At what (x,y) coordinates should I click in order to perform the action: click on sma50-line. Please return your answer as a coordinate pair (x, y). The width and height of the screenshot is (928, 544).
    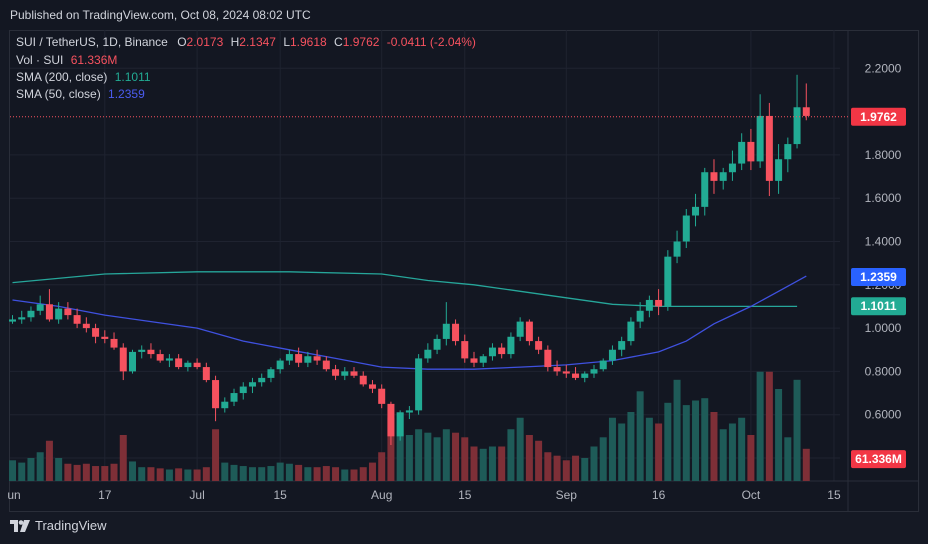
    Looking at the image, I should click on (409, 322).